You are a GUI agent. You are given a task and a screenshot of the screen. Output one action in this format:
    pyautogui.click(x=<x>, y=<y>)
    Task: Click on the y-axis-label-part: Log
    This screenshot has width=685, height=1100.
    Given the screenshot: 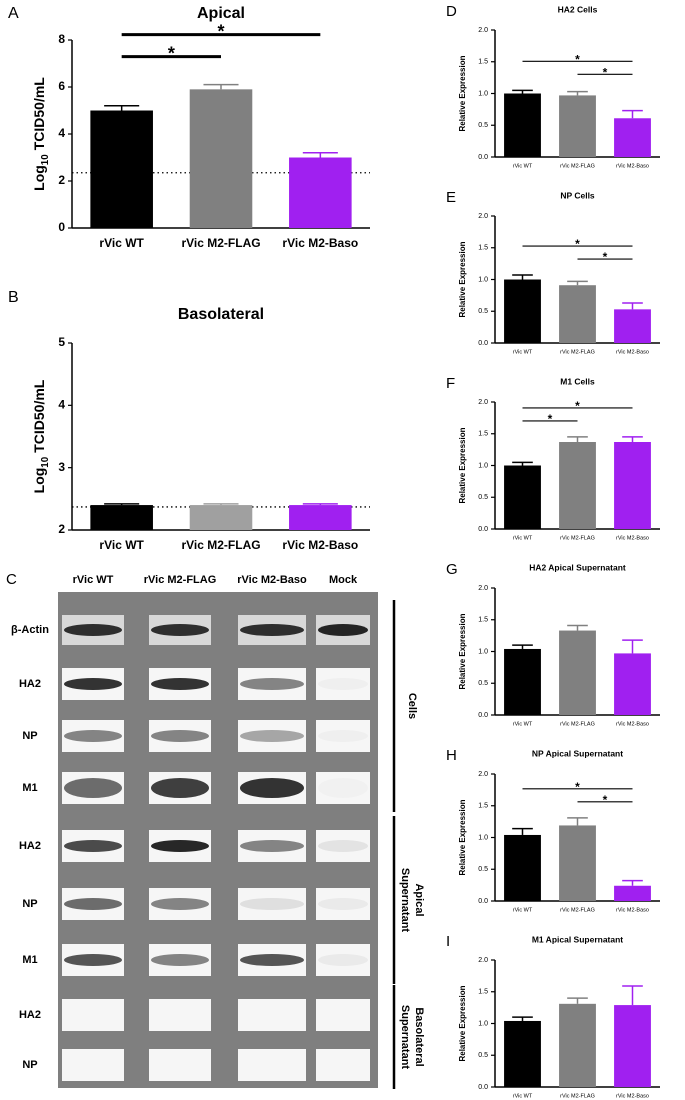 What is the action you would take?
    pyautogui.click(x=39, y=481)
    